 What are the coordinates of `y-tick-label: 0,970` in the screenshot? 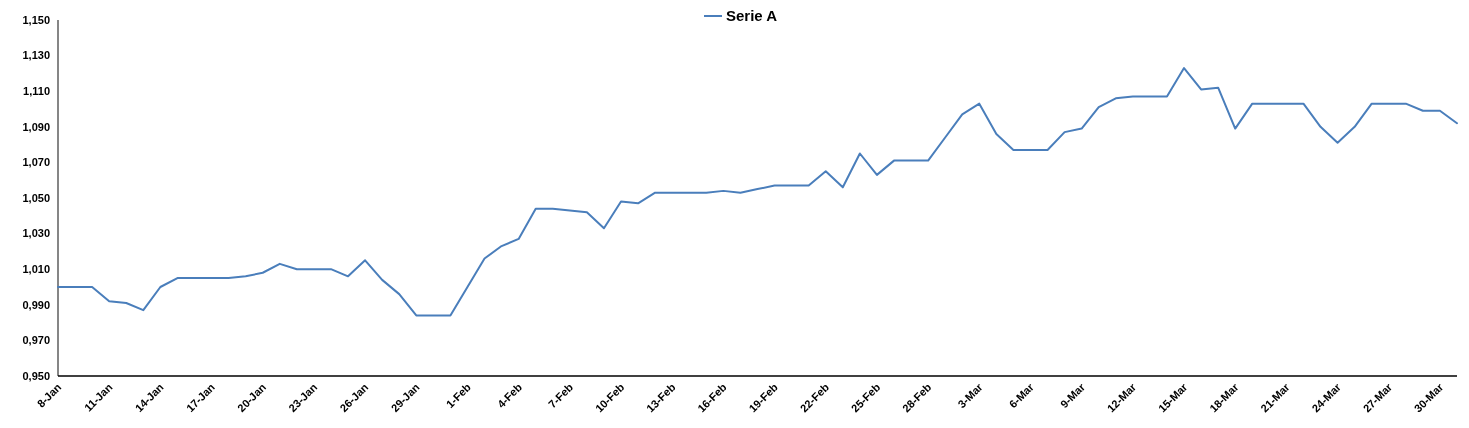 It's located at (36, 340).